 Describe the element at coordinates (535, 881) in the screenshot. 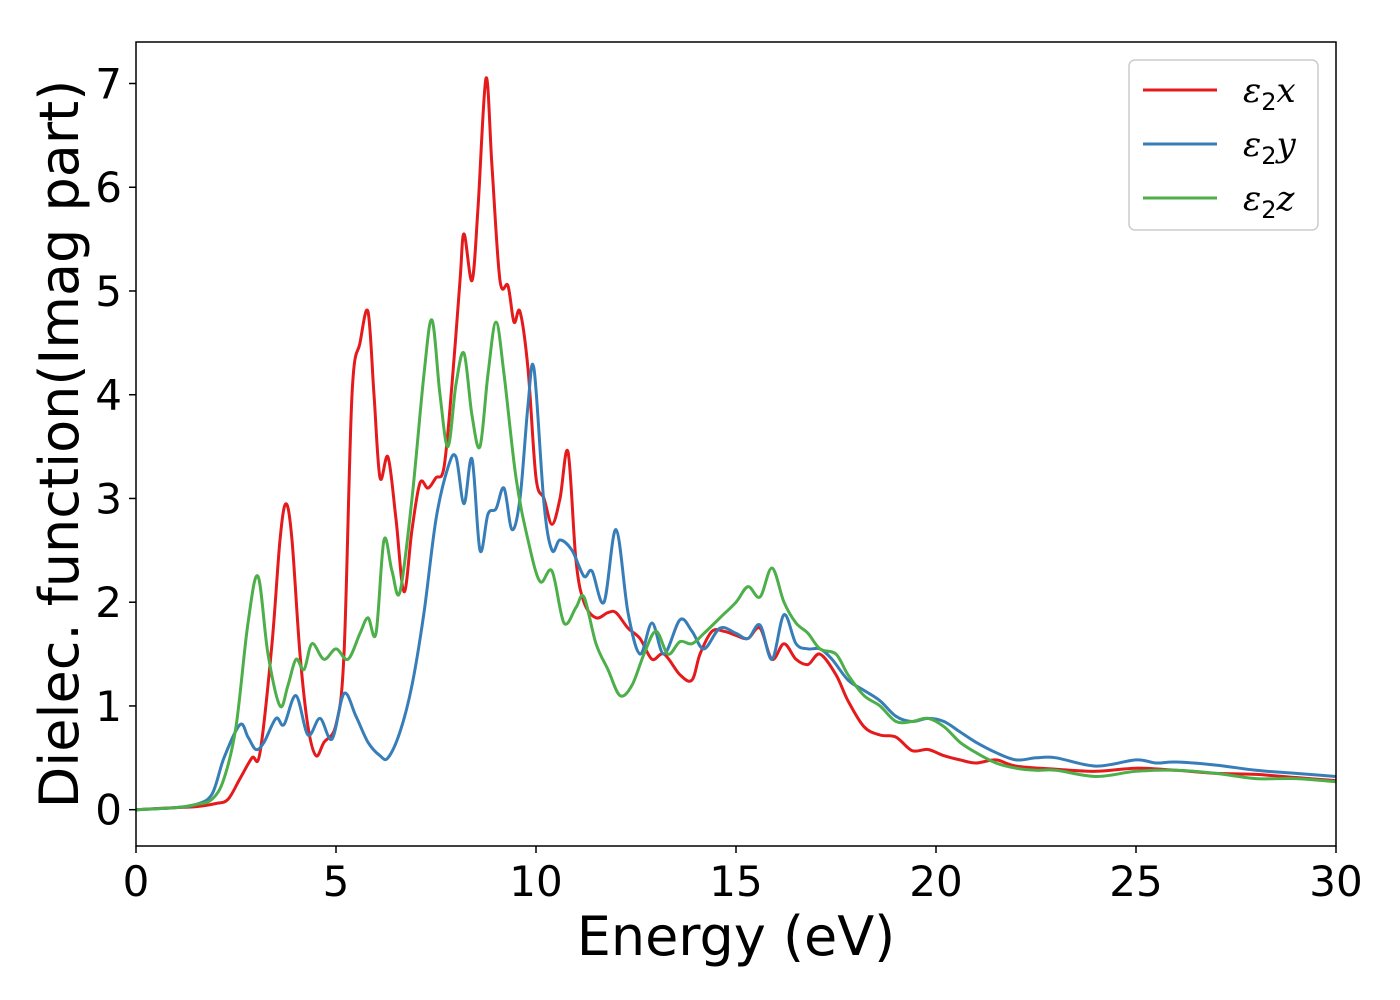

I see `x-tick-label: 10` at that location.